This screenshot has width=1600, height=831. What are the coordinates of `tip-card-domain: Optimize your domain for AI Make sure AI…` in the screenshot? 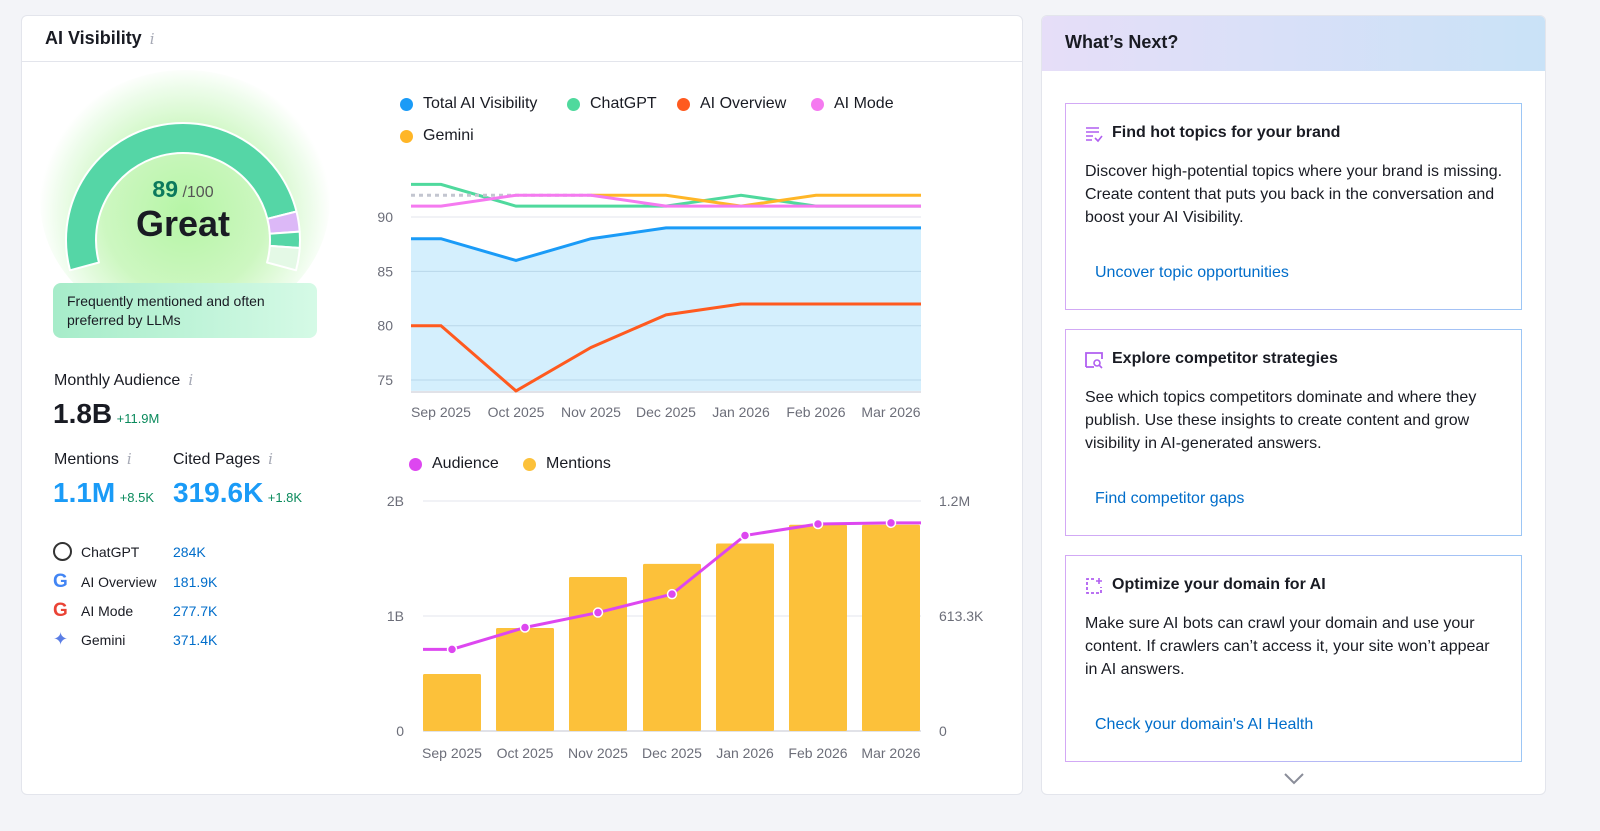 It's located at (1293, 658).